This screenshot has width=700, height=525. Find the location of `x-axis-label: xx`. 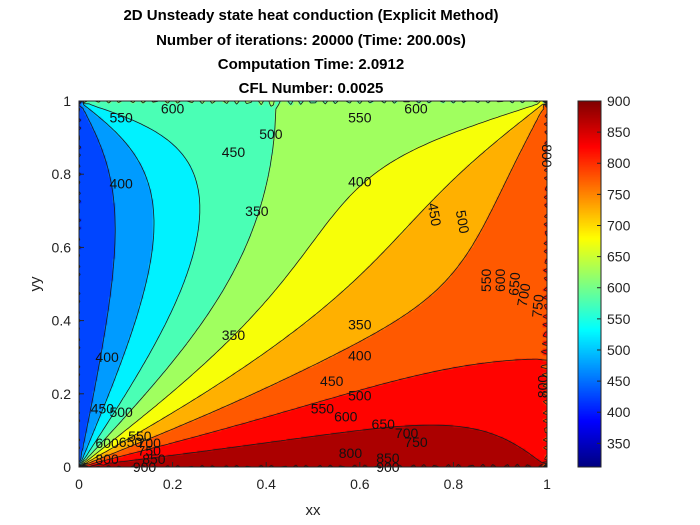

x-axis-label: xx is located at coordinates (314, 510).